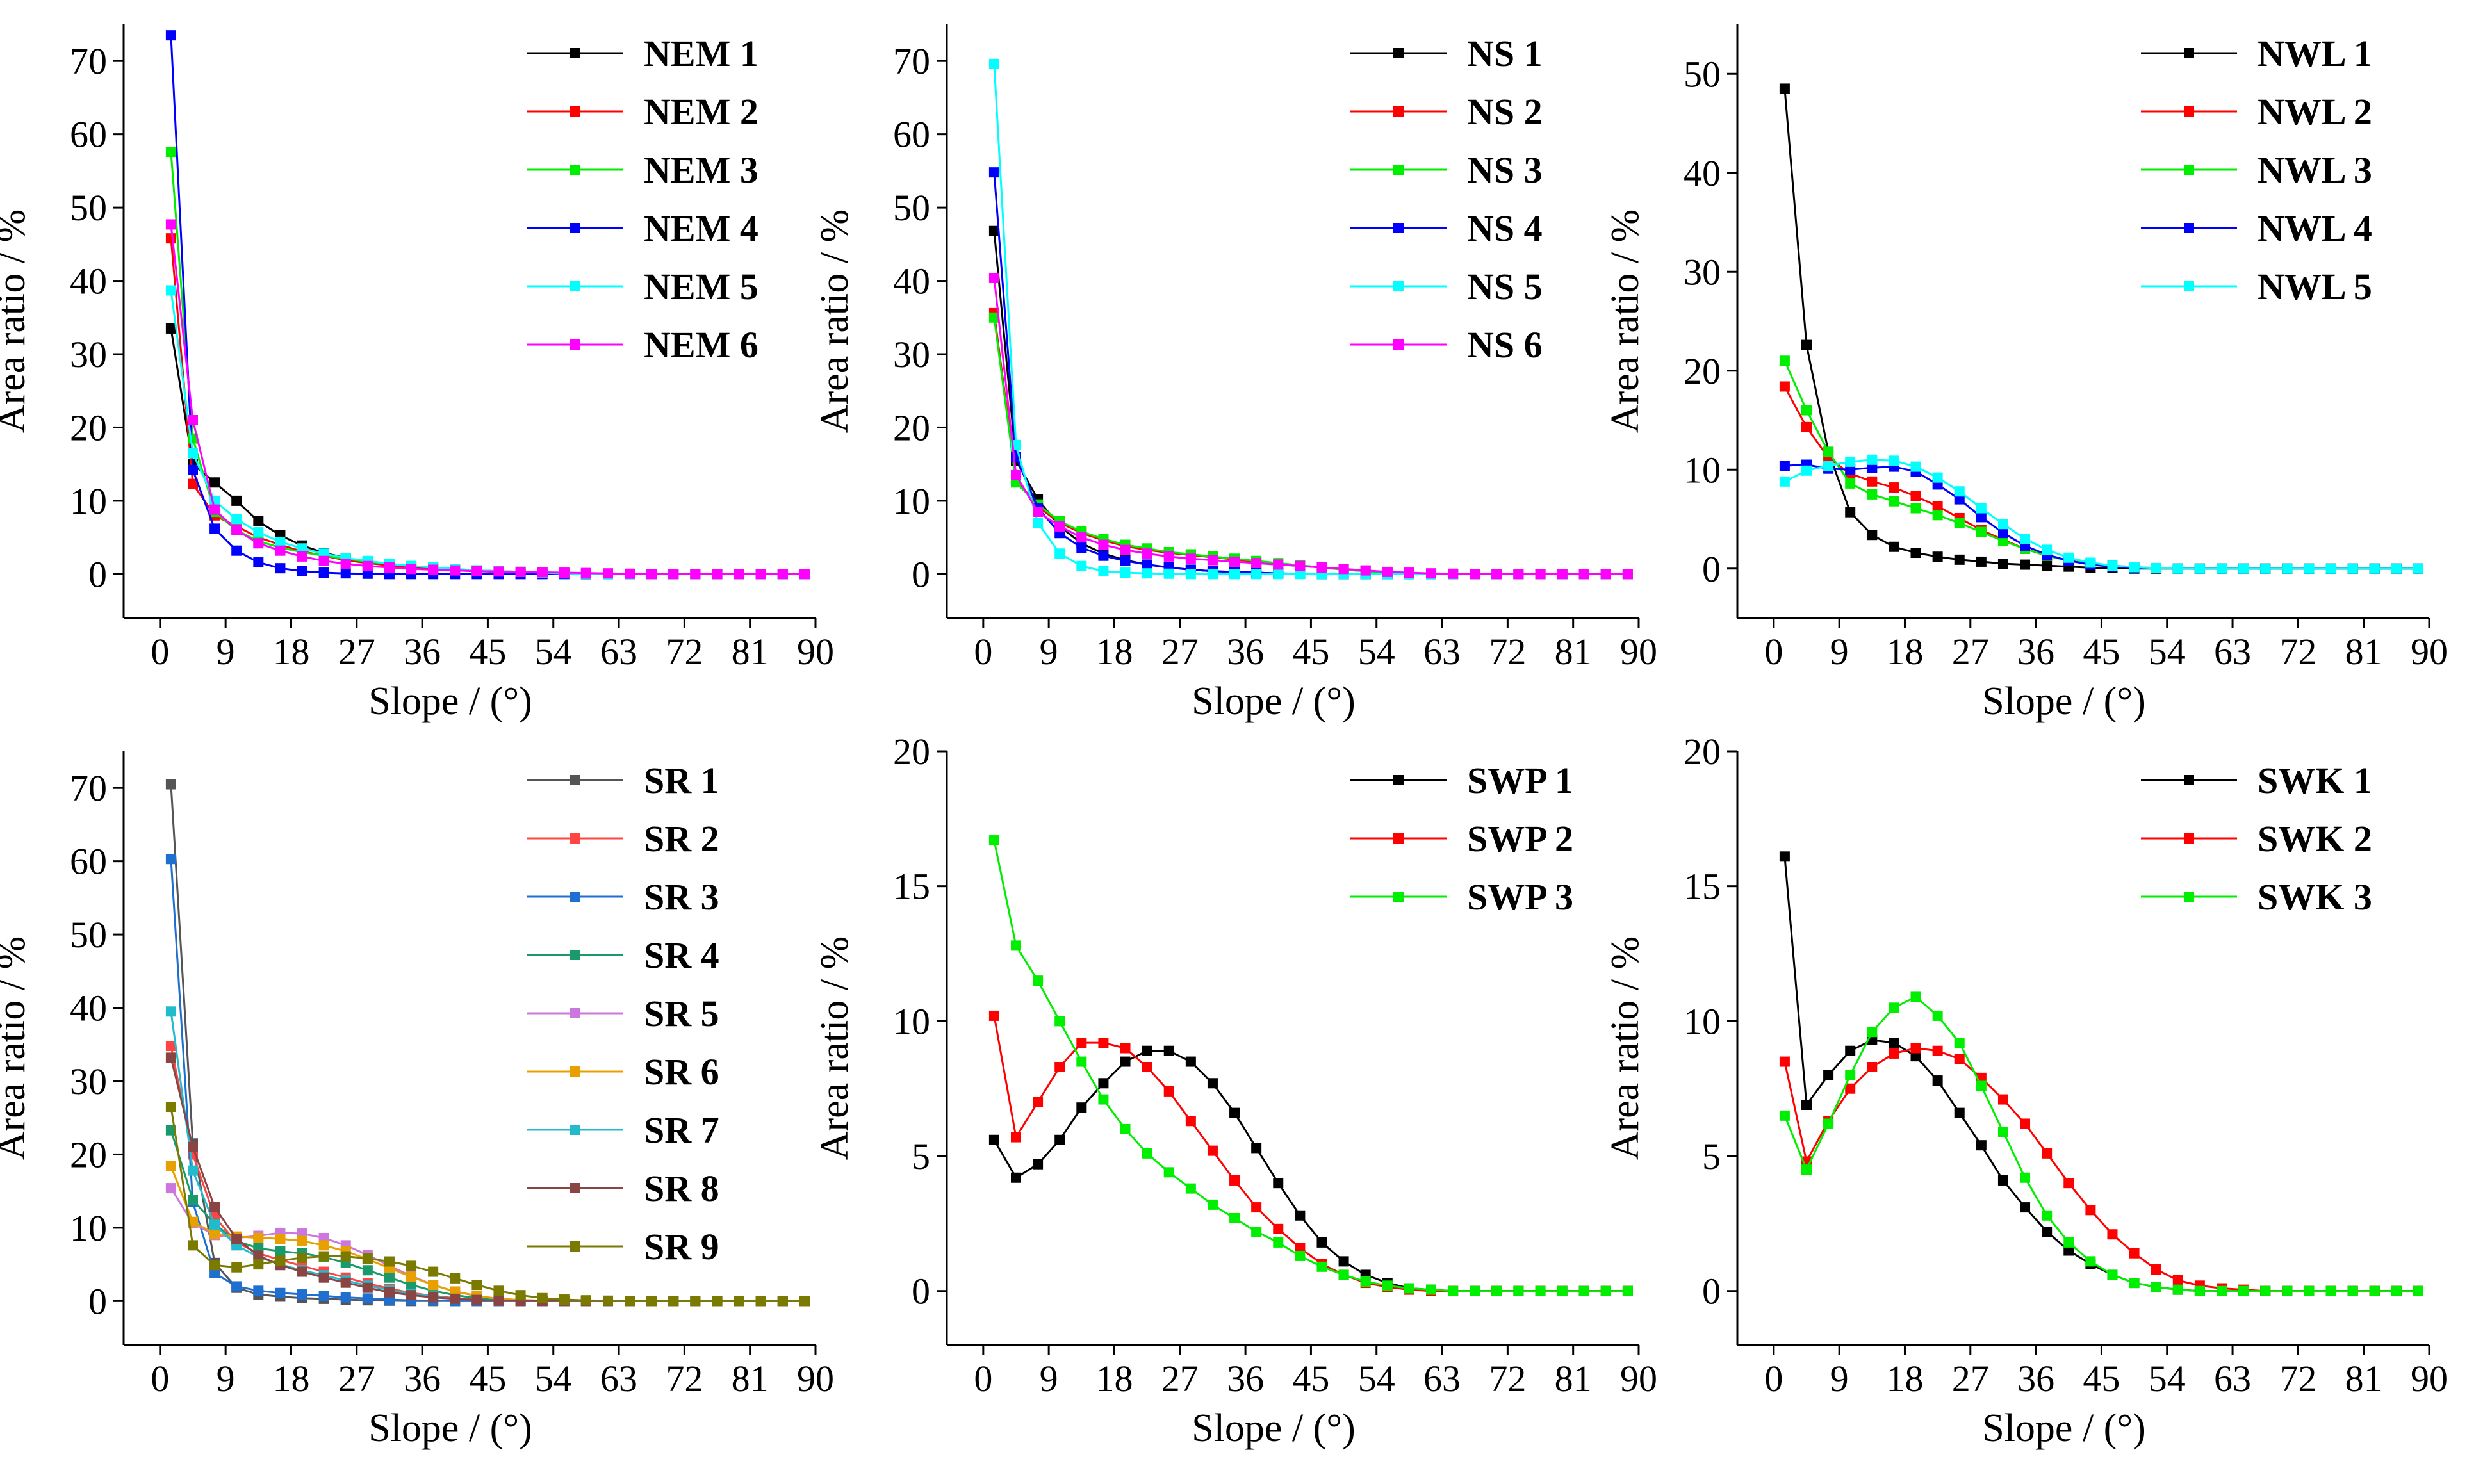 The width and height of the screenshot is (2467, 1484). What do you see at coordinates (1446, 170) in the screenshot?
I see `legend-item-ns-3: NS 3` at bounding box center [1446, 170].